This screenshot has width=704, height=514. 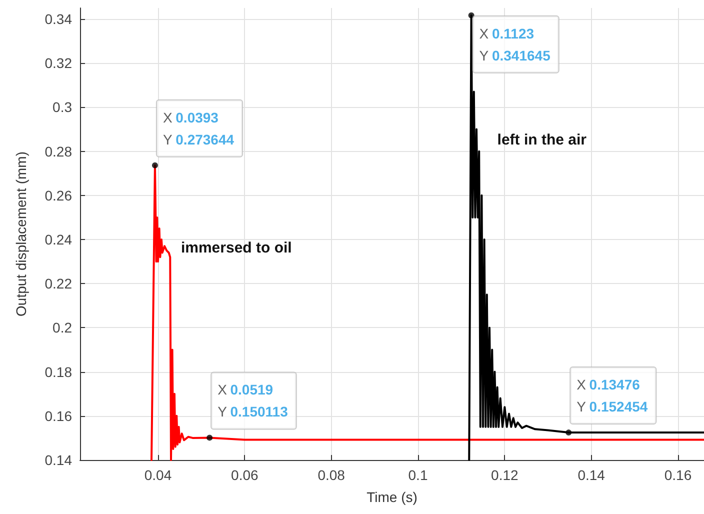 I want to click on y-tick-label: 0.28, so click(x=58, y=151).